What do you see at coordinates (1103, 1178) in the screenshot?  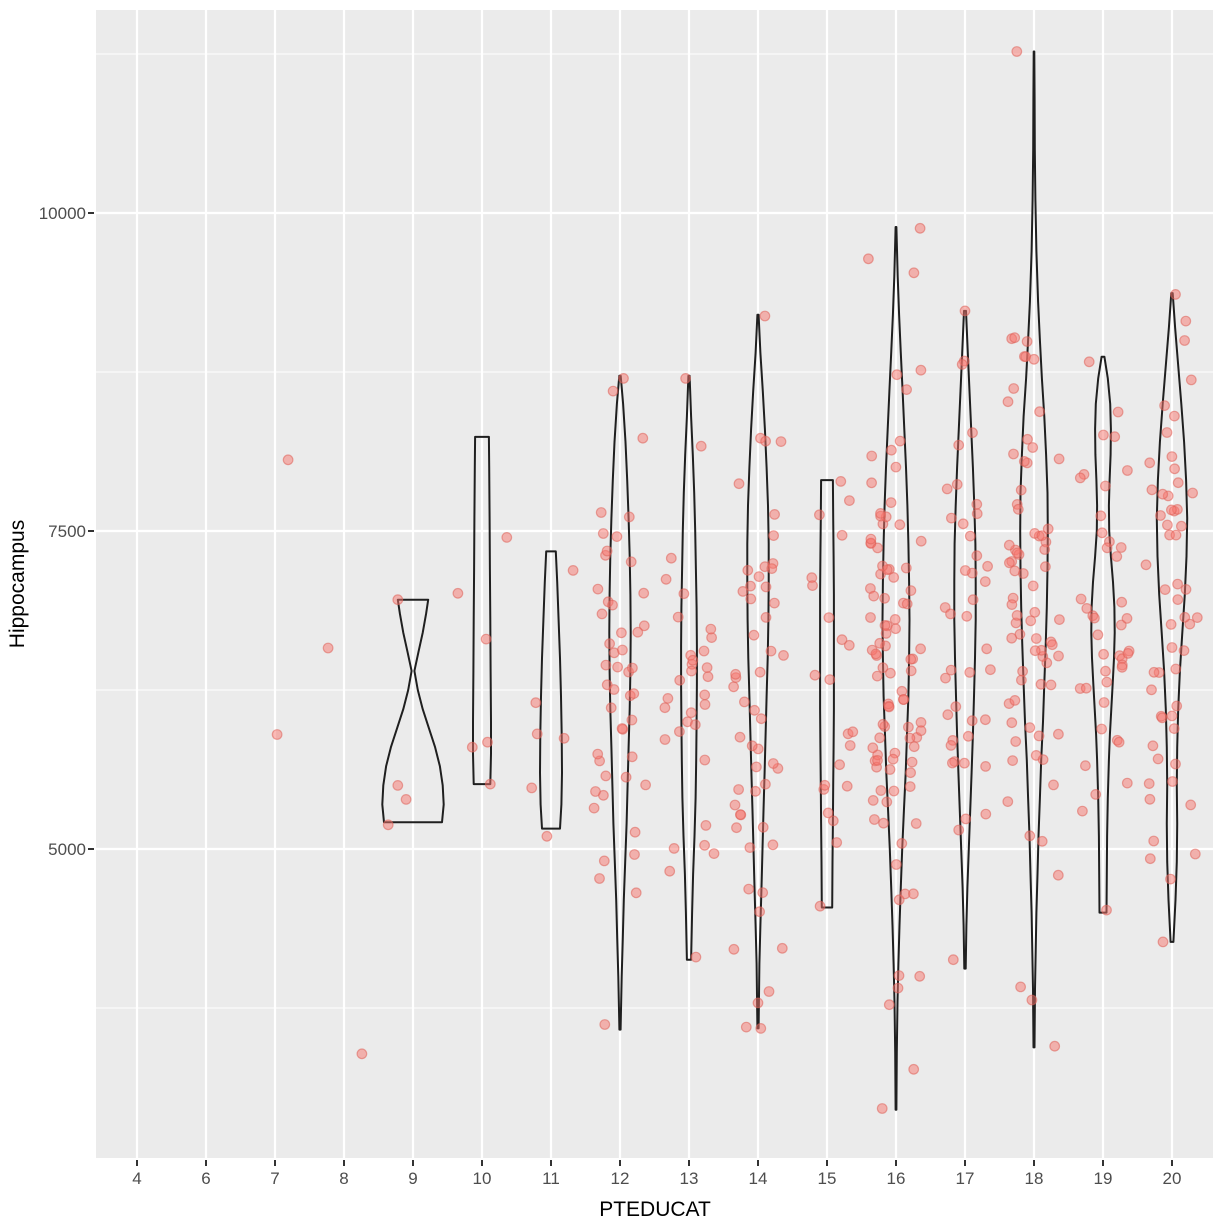 I see `x-tick-label: 19` at bounding box center [1103, 1178].